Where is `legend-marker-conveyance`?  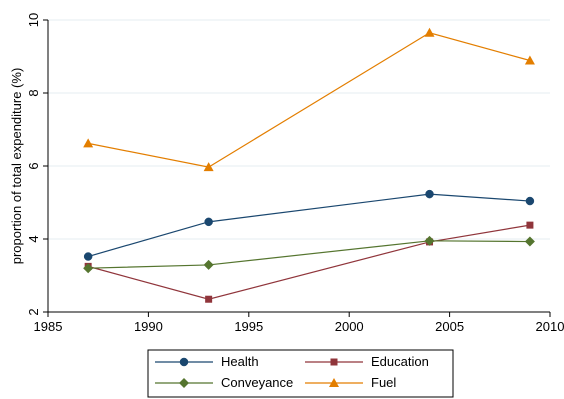
legend-marker-conveyance is located at coordinates (184, 383).